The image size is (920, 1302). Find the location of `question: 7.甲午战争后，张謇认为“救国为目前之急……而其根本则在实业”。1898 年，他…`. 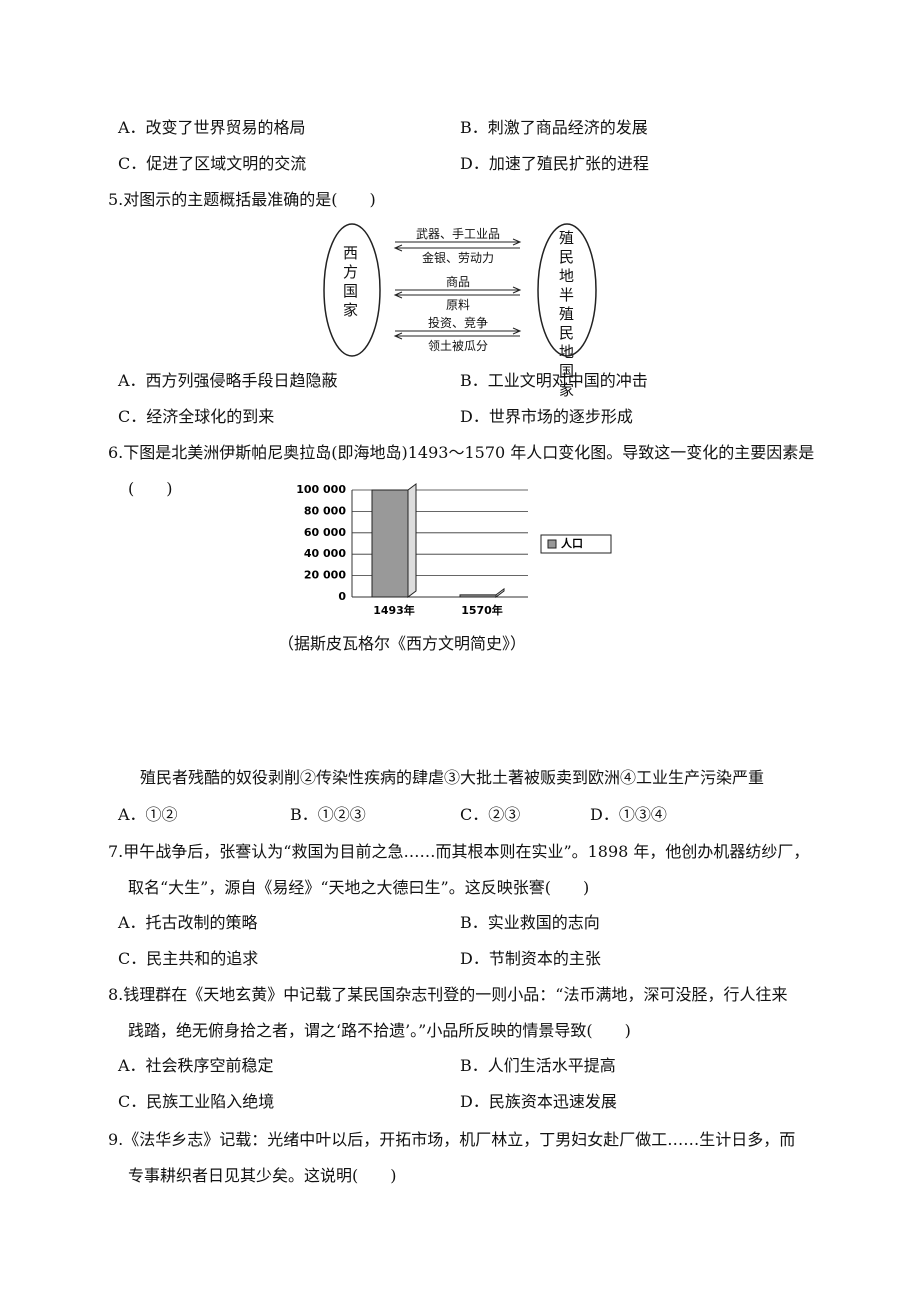

question: 7.甲午战争后，张謇认为“救国为目前之急……而其根本则在实业”。1898 年，他… is located at coordinates (459, 851).